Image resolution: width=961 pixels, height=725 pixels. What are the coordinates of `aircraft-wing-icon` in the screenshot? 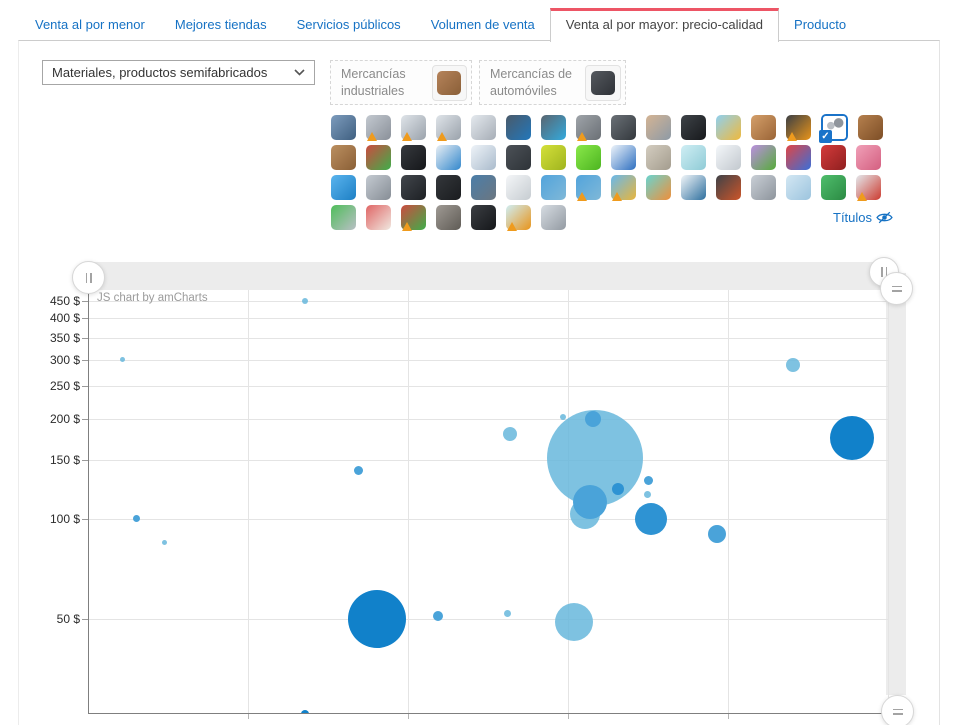 It's located at (448, 157).